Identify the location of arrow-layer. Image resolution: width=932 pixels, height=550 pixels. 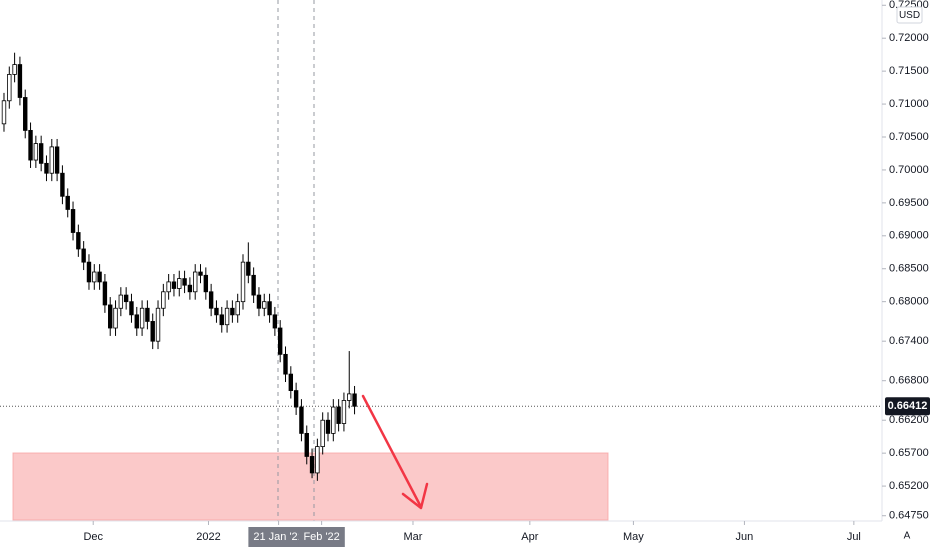
(395, 452).